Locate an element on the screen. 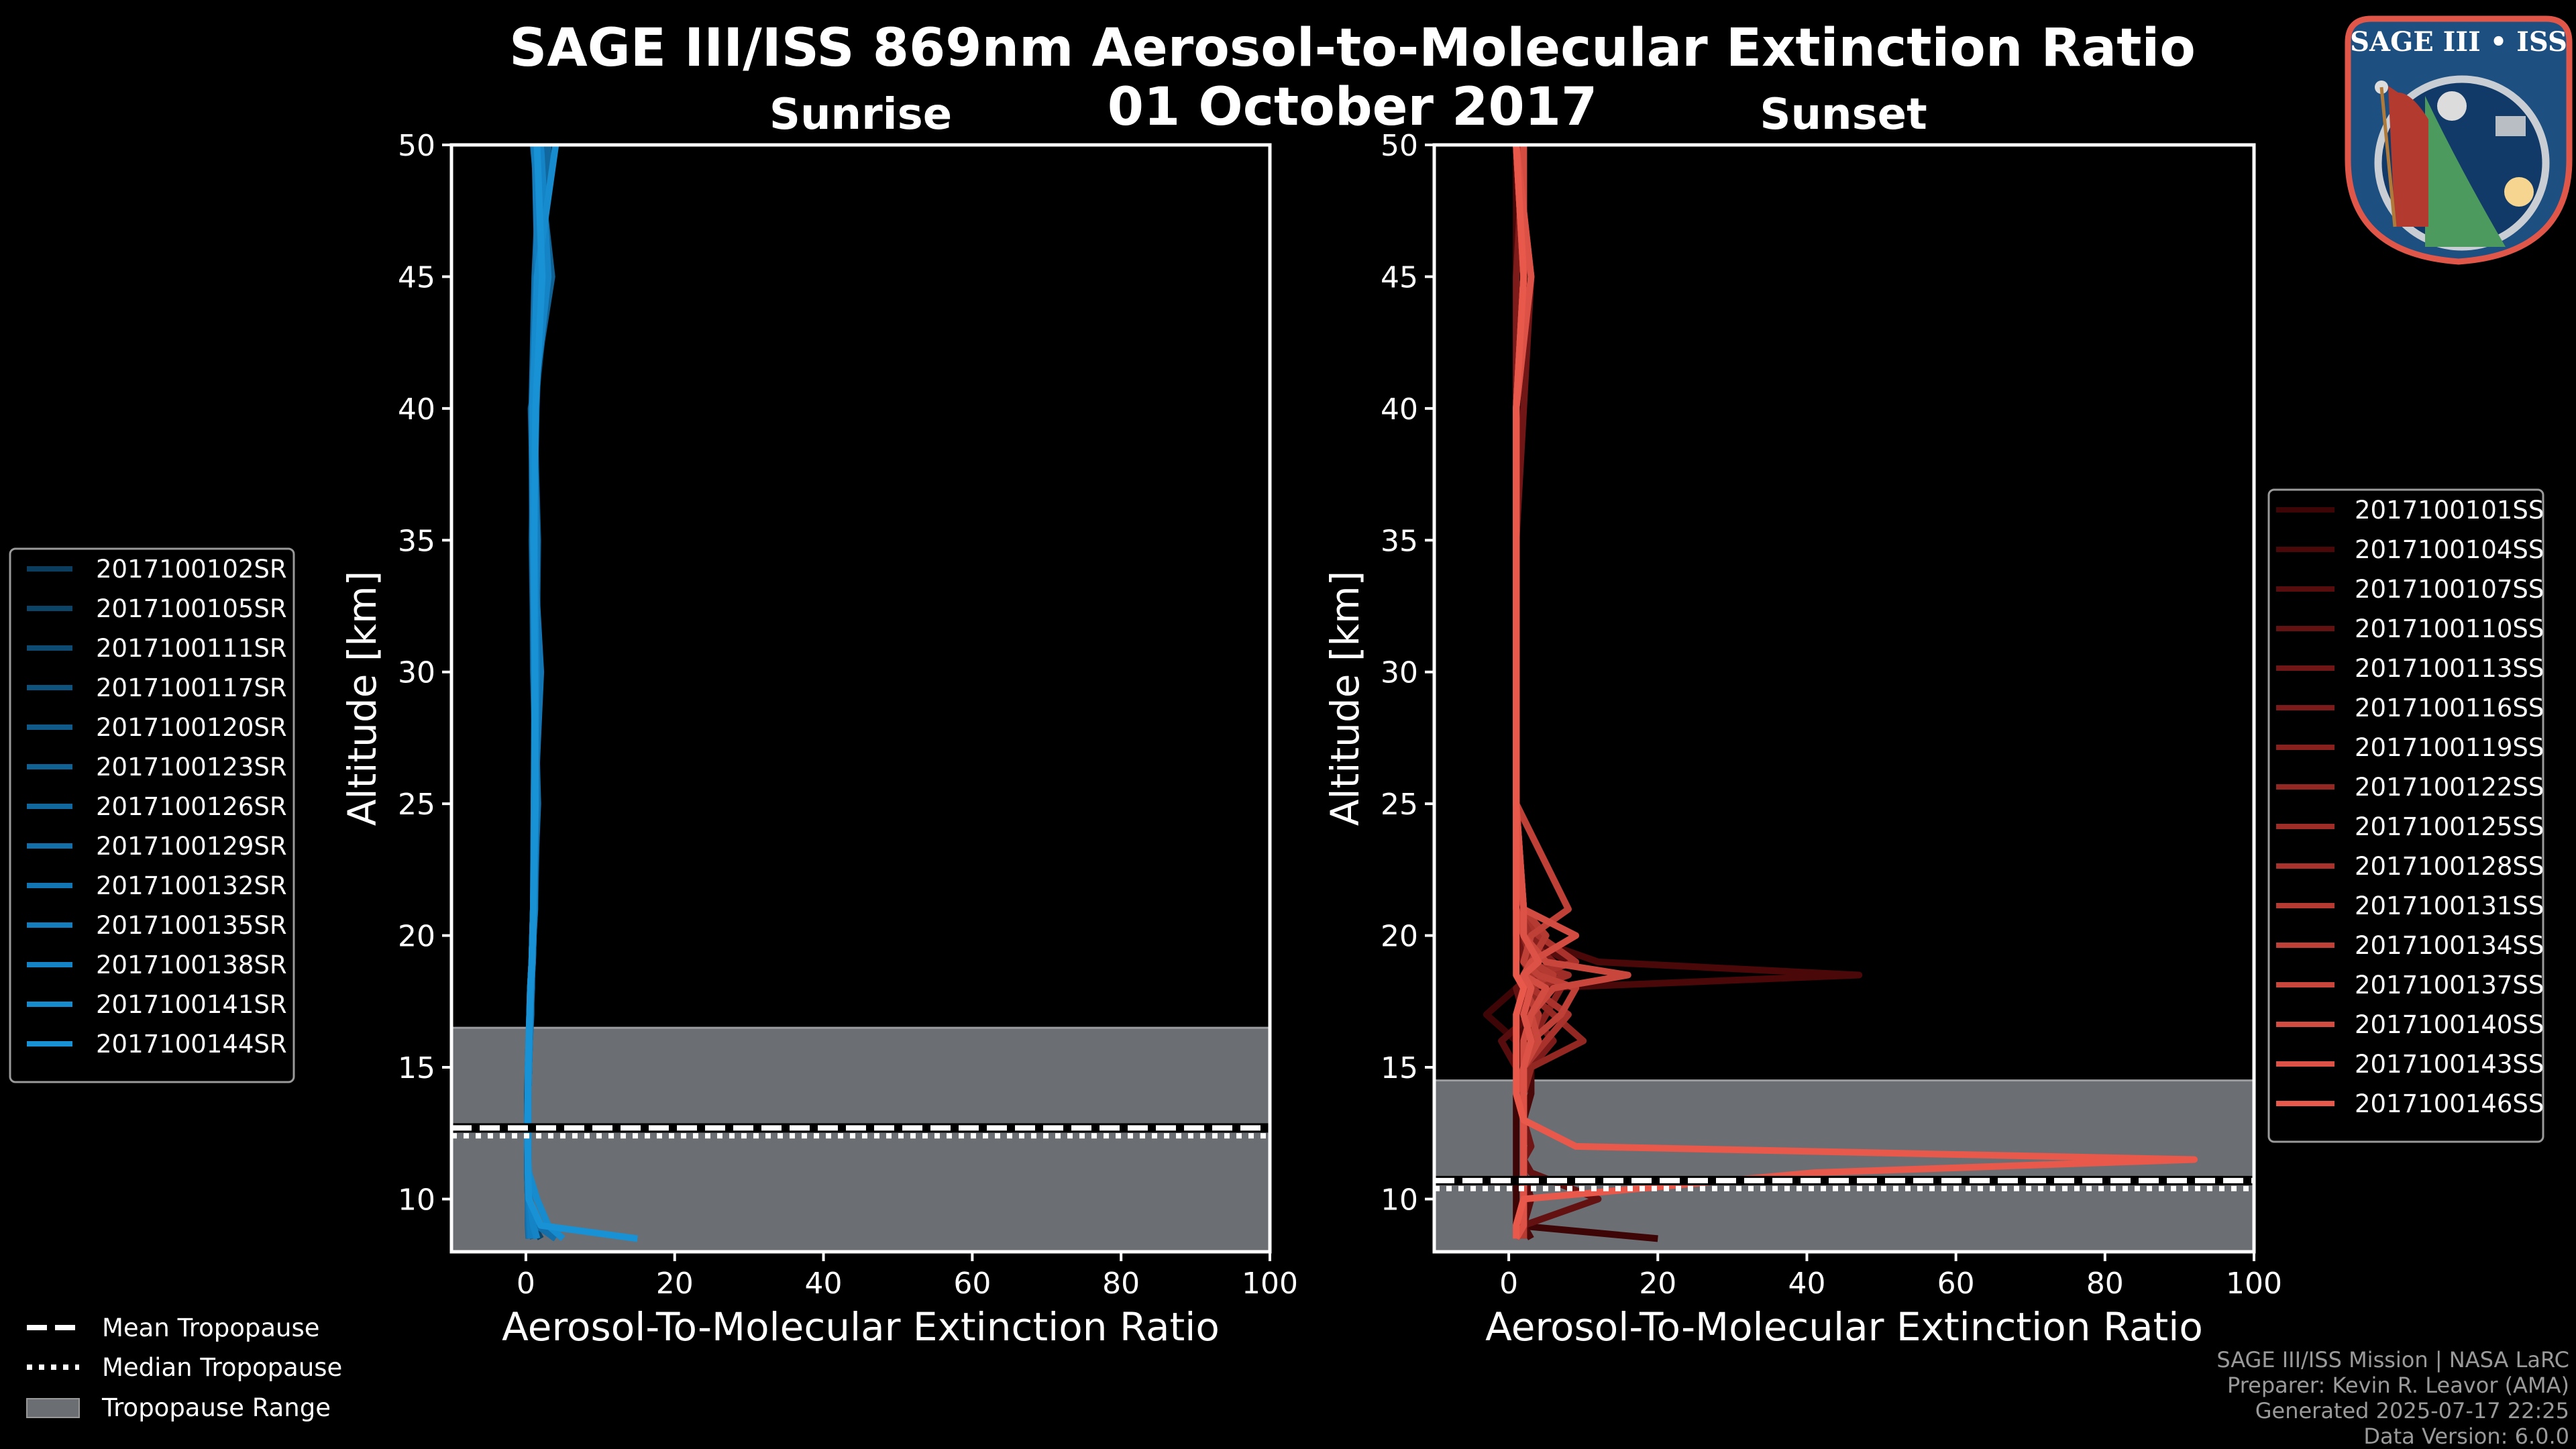 The height and width of the screenshot is (1449, 2576). profile-line-2017100144SR is located at coordinates (581, 693).